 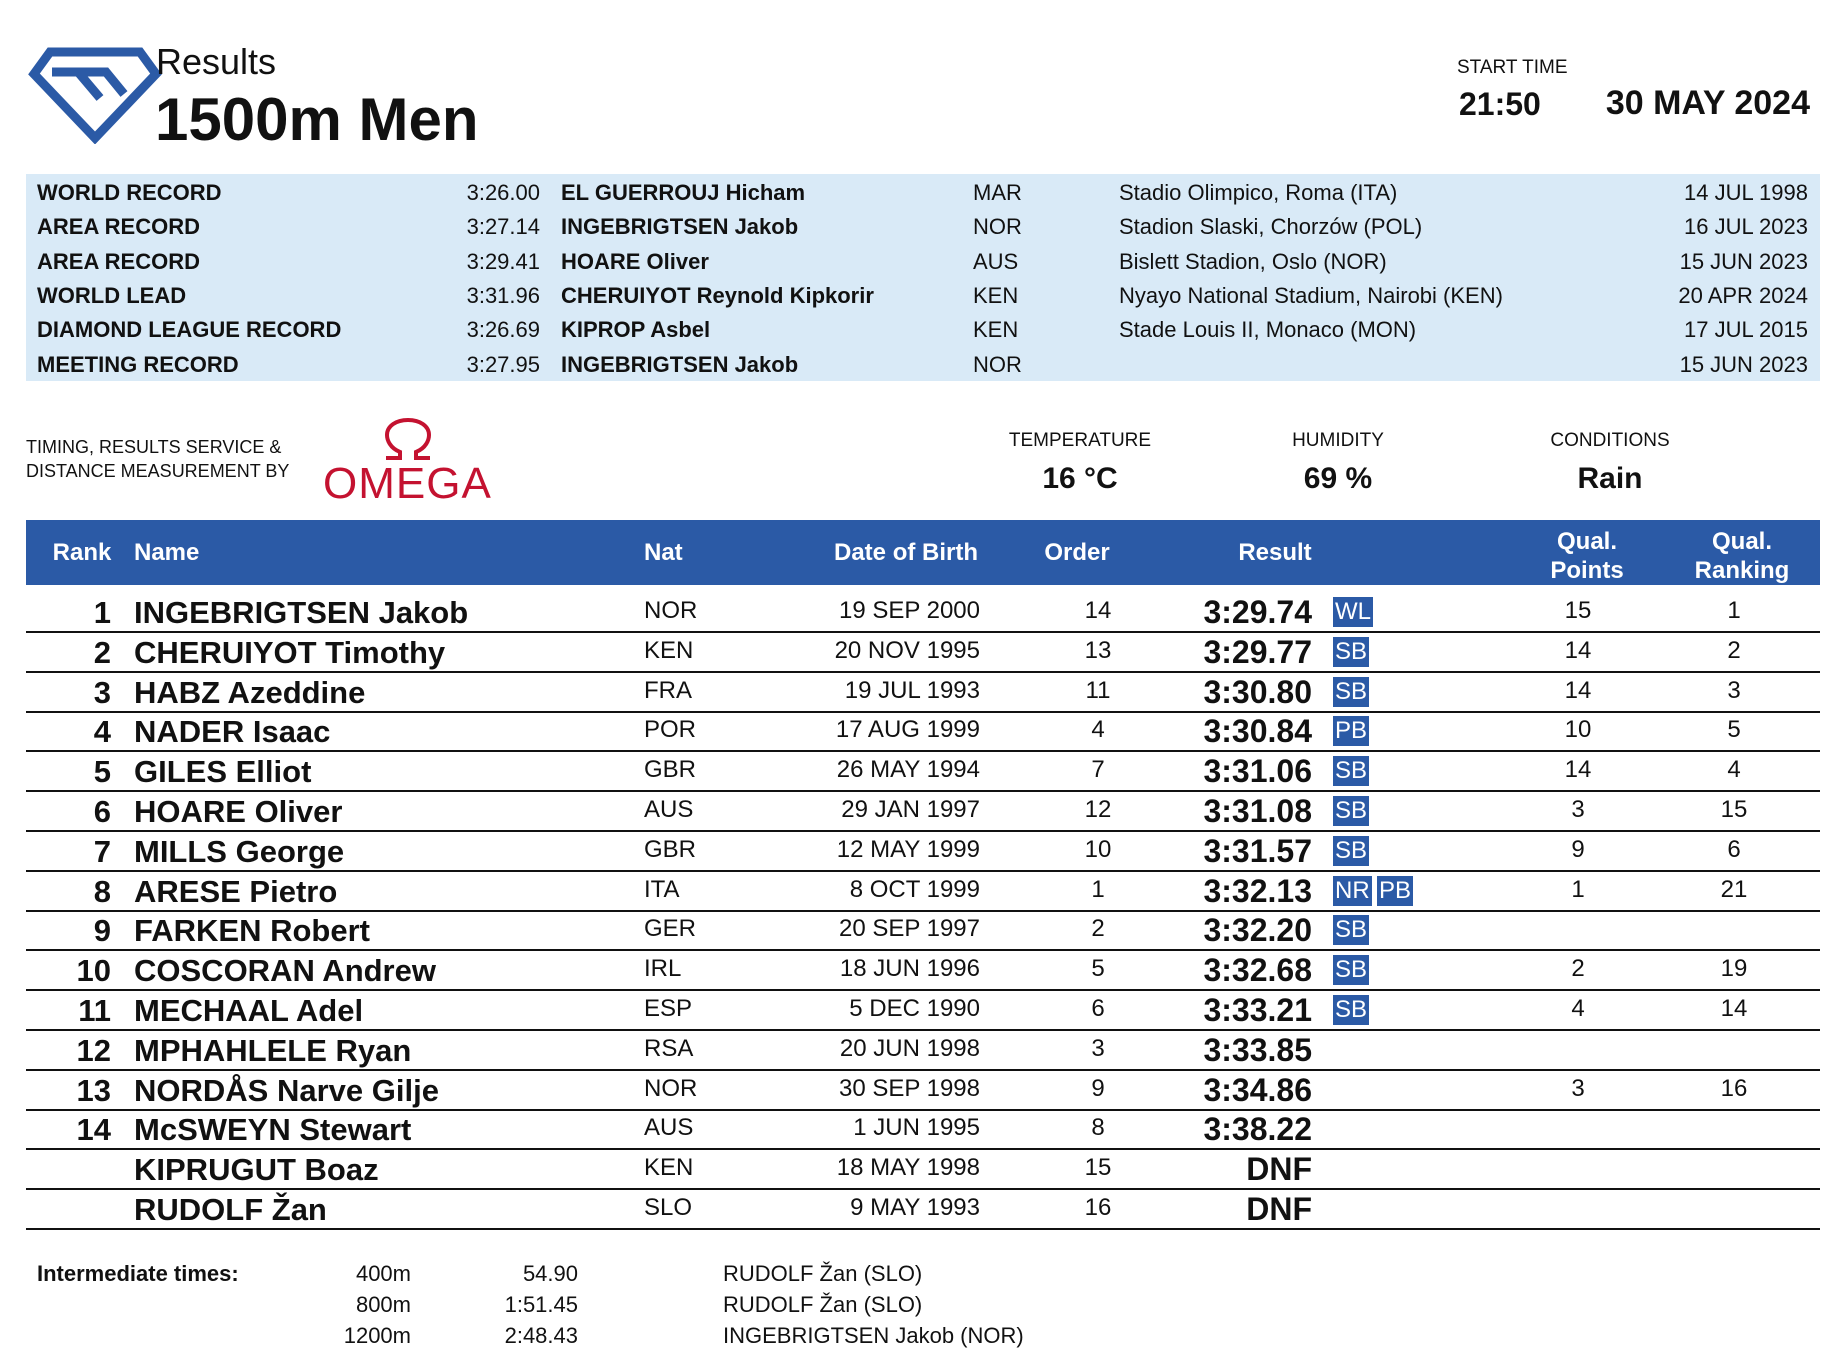 What do you see at coordinates (663, 552) in the screenshot?
I see `table-header: Nat` at bounding box center [663, 552].